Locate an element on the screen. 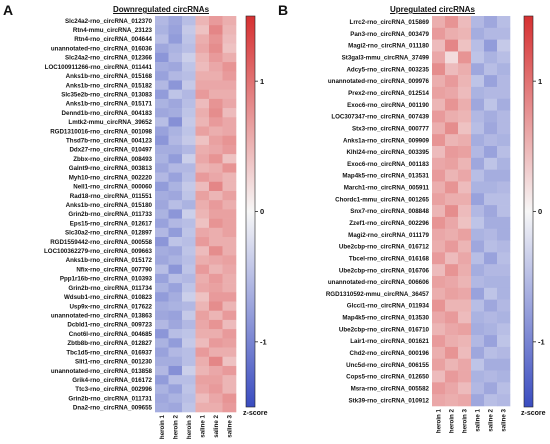 The image size is (550, 444). heatmap-a-cell-r6-c4 is located at coordinates (216, 76).